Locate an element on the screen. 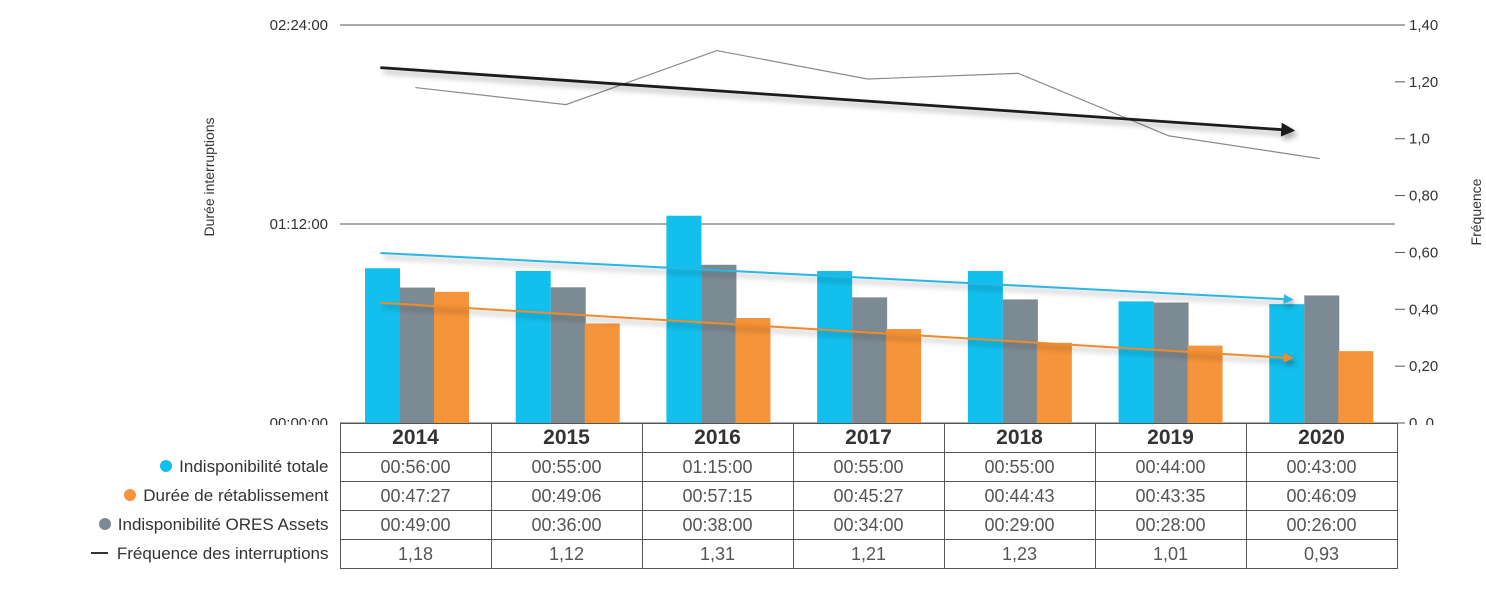 The height and width of the screenshot is (605, 1486). y-tick-label: 02:24:00 is located at coordinates (299, 25).